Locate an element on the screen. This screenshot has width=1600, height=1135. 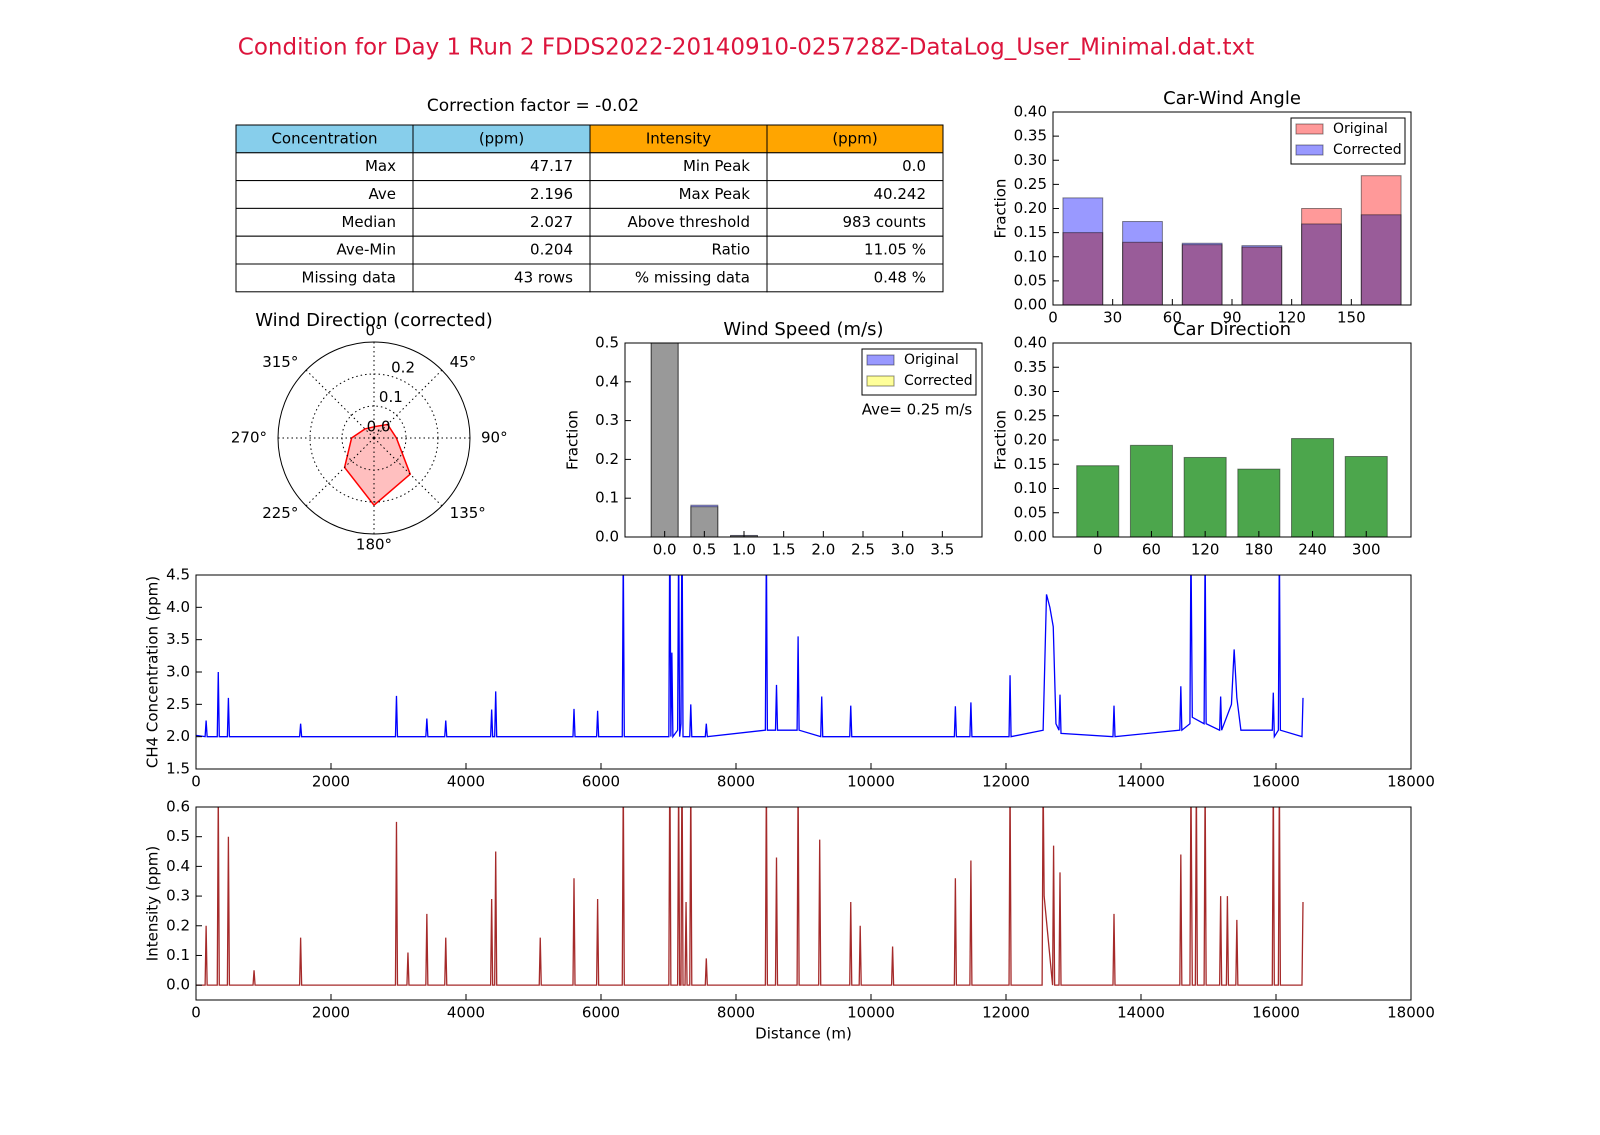
angle-tick-label: 180° is located at coordinates (374, 545).